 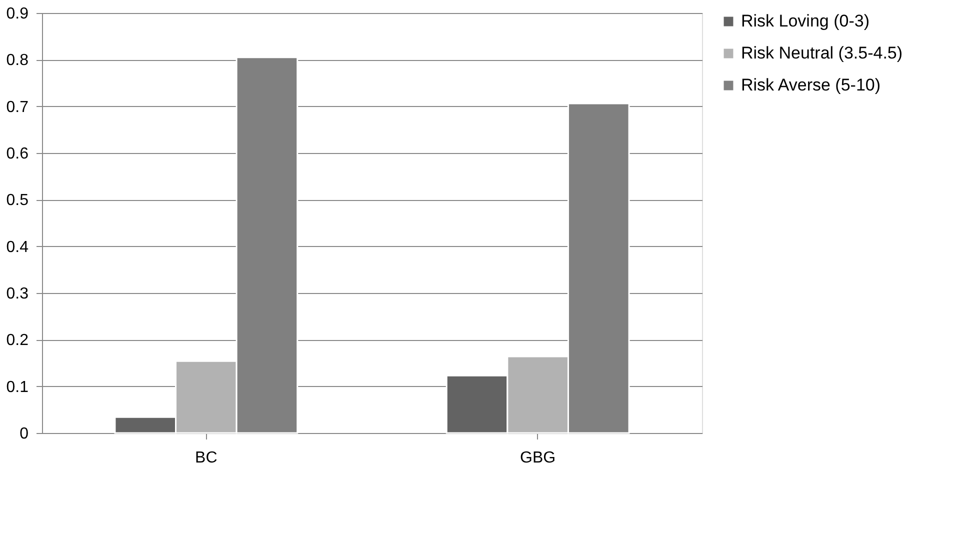 I want to click on legend-label: Risk Averse (5-10), so click(x=811, y=85).